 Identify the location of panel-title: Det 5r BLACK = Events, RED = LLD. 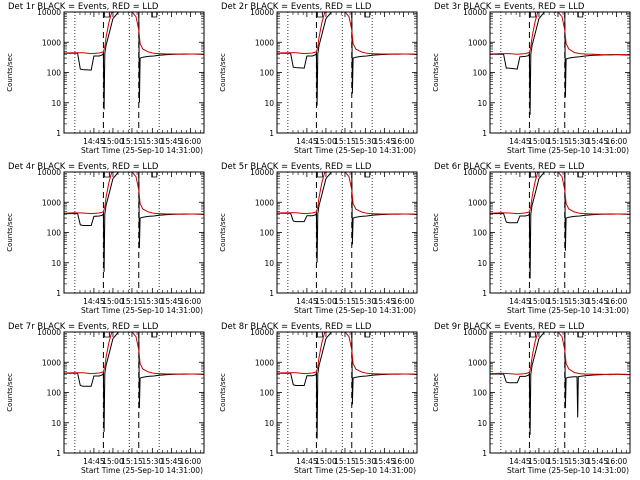
(296, 167).